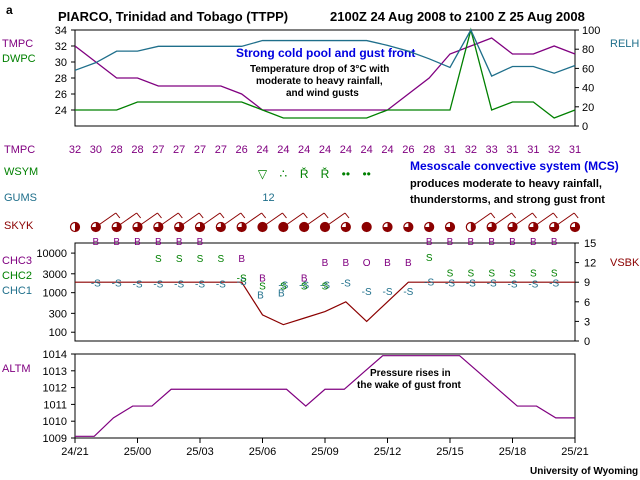  I want to click on cloud-tick-label: 300, so click(58, 314).